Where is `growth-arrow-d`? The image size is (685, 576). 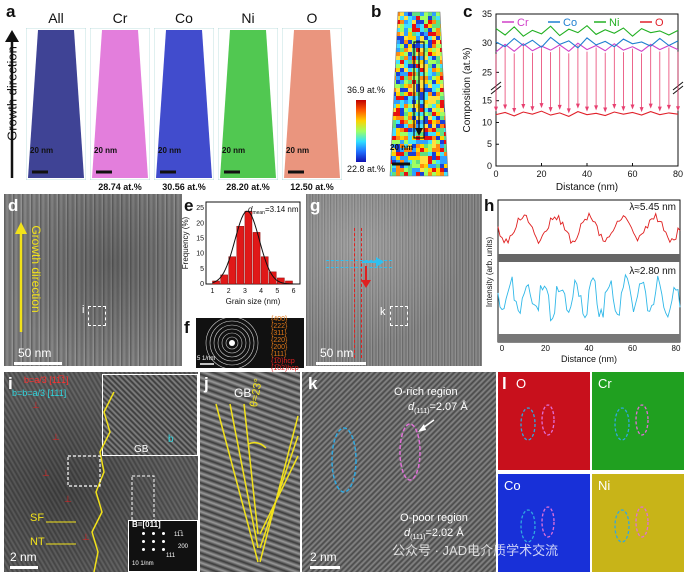 growth-arrow-d is located at coordinates (21, 278).